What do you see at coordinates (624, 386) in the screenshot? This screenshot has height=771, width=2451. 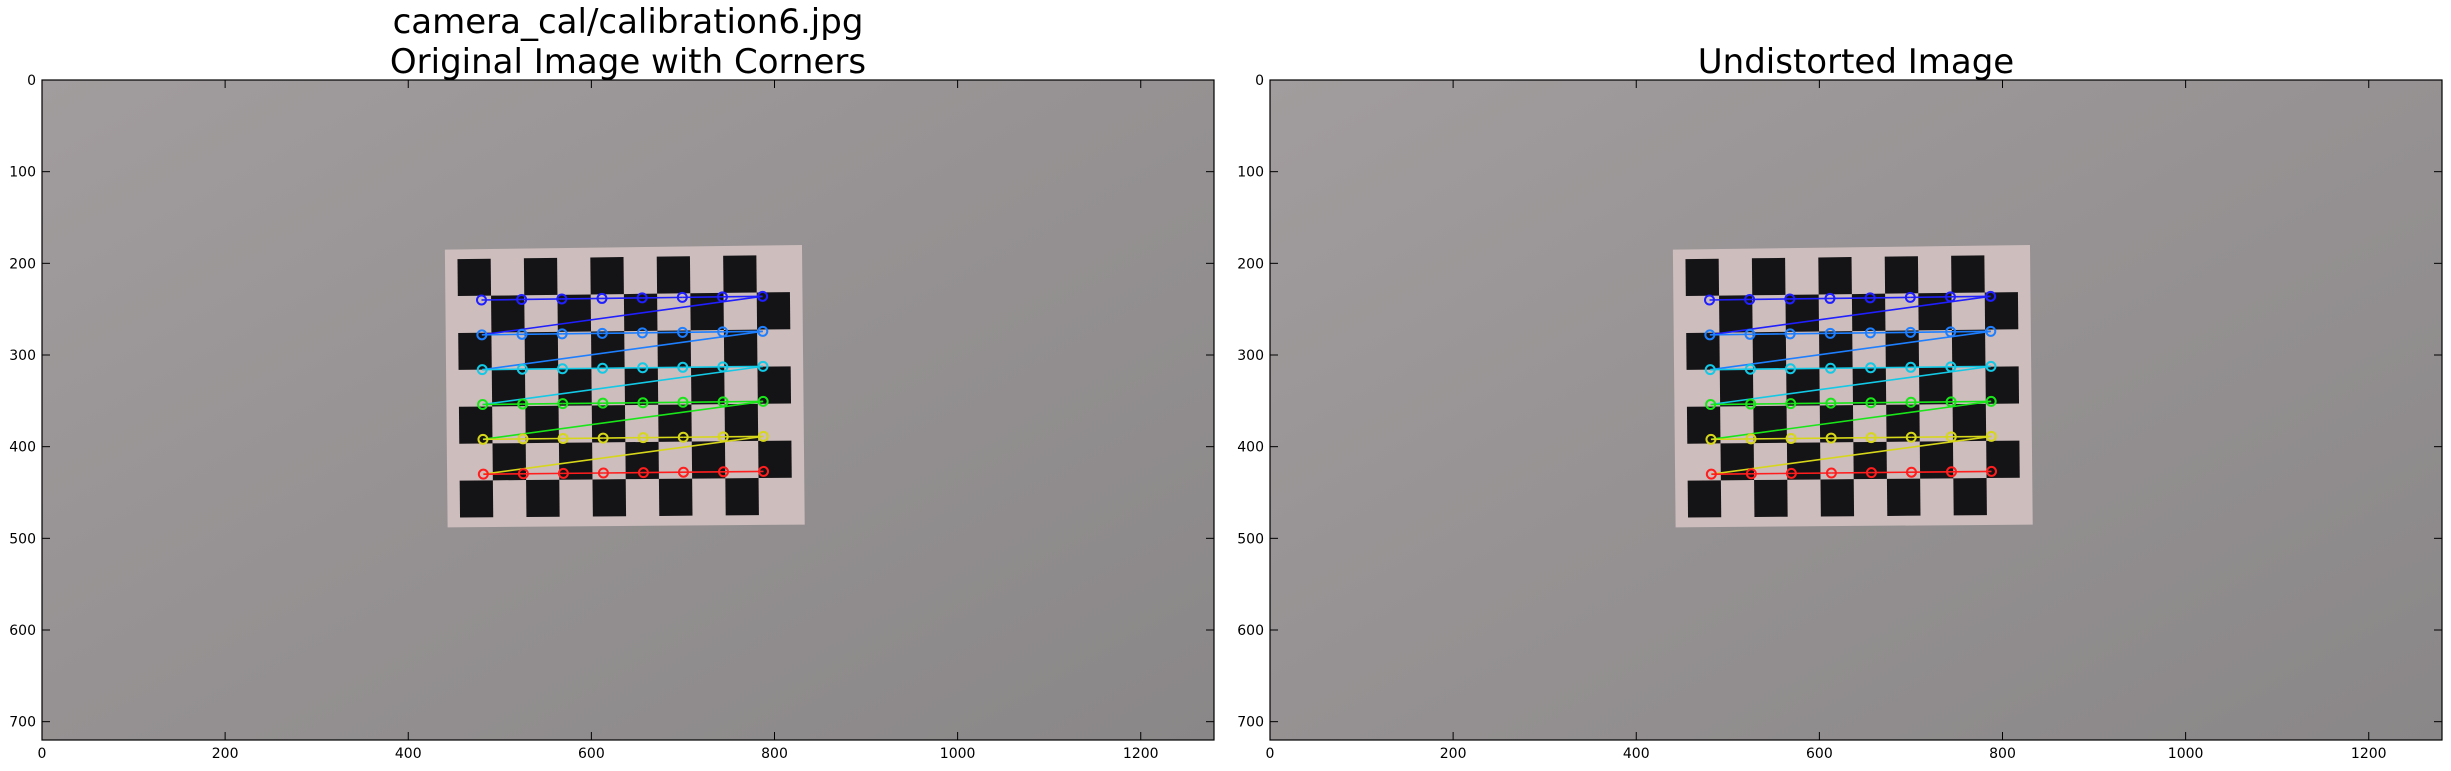 I see `checkerboard-squares` at bounding box center [624, 386].